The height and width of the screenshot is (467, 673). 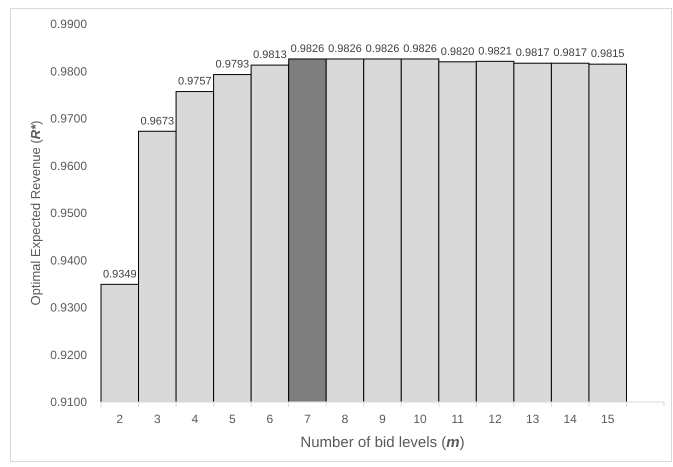 What do you see at coordinates (233, 64) in the screenshot?
I see `data-label: 0.9793` at bounding box center [233, 64].